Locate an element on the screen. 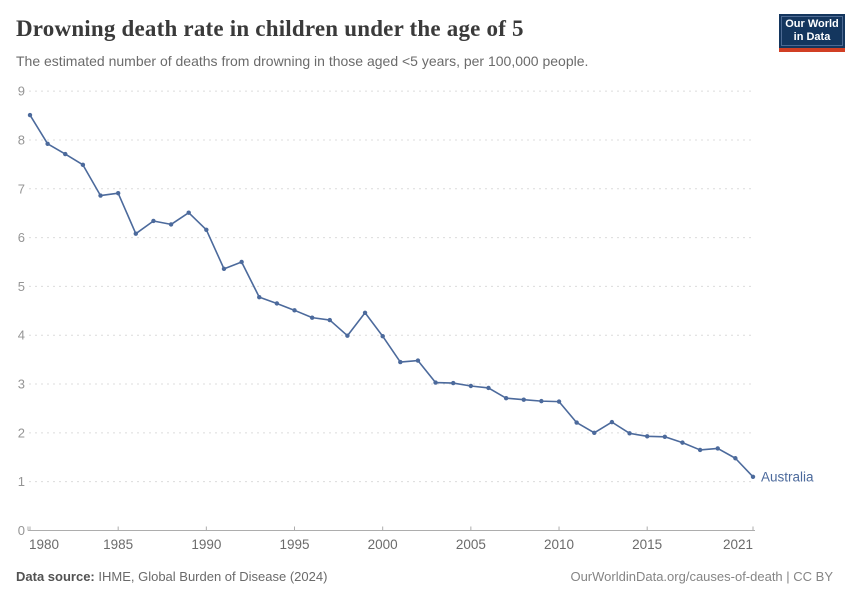  x-tick-label: 2021 is located at coordinates (738, 544).